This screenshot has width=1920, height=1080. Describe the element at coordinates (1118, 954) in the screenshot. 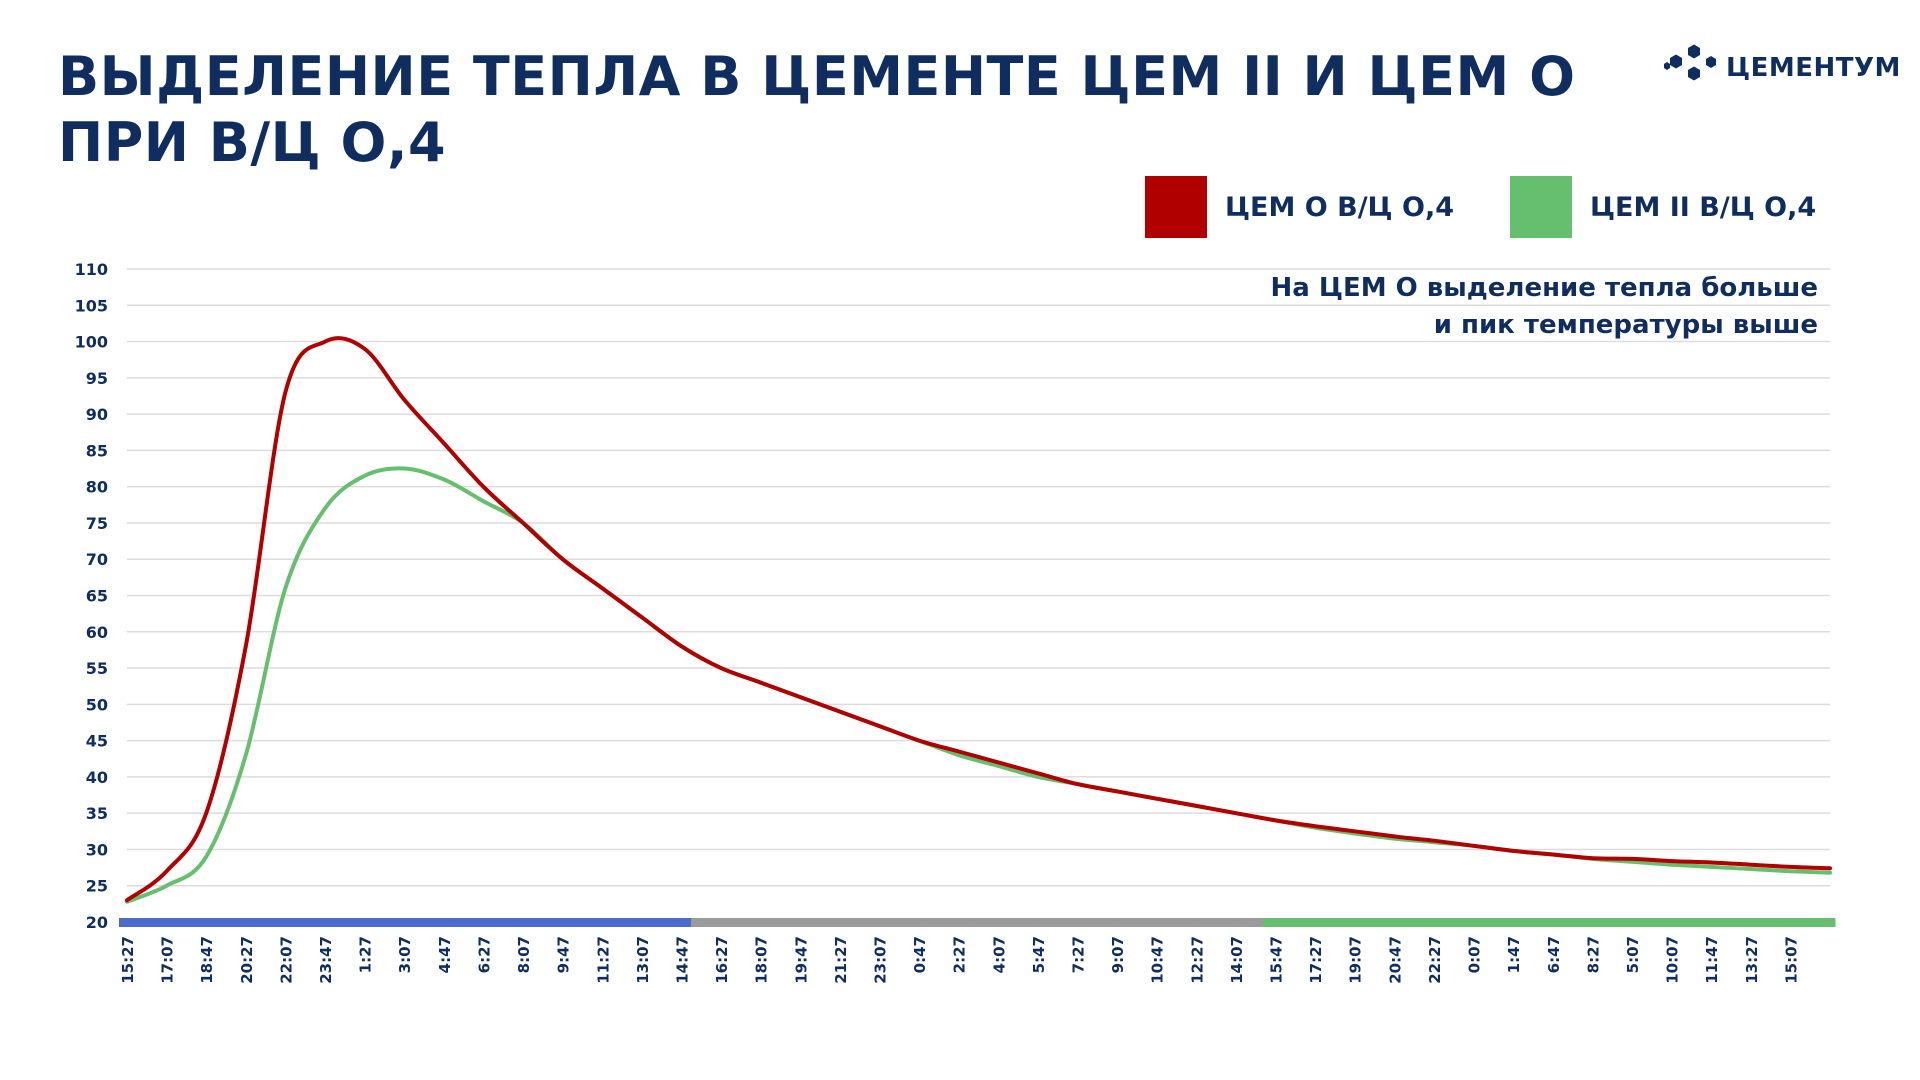

I see `x-tick-label: 9:07` at that location.